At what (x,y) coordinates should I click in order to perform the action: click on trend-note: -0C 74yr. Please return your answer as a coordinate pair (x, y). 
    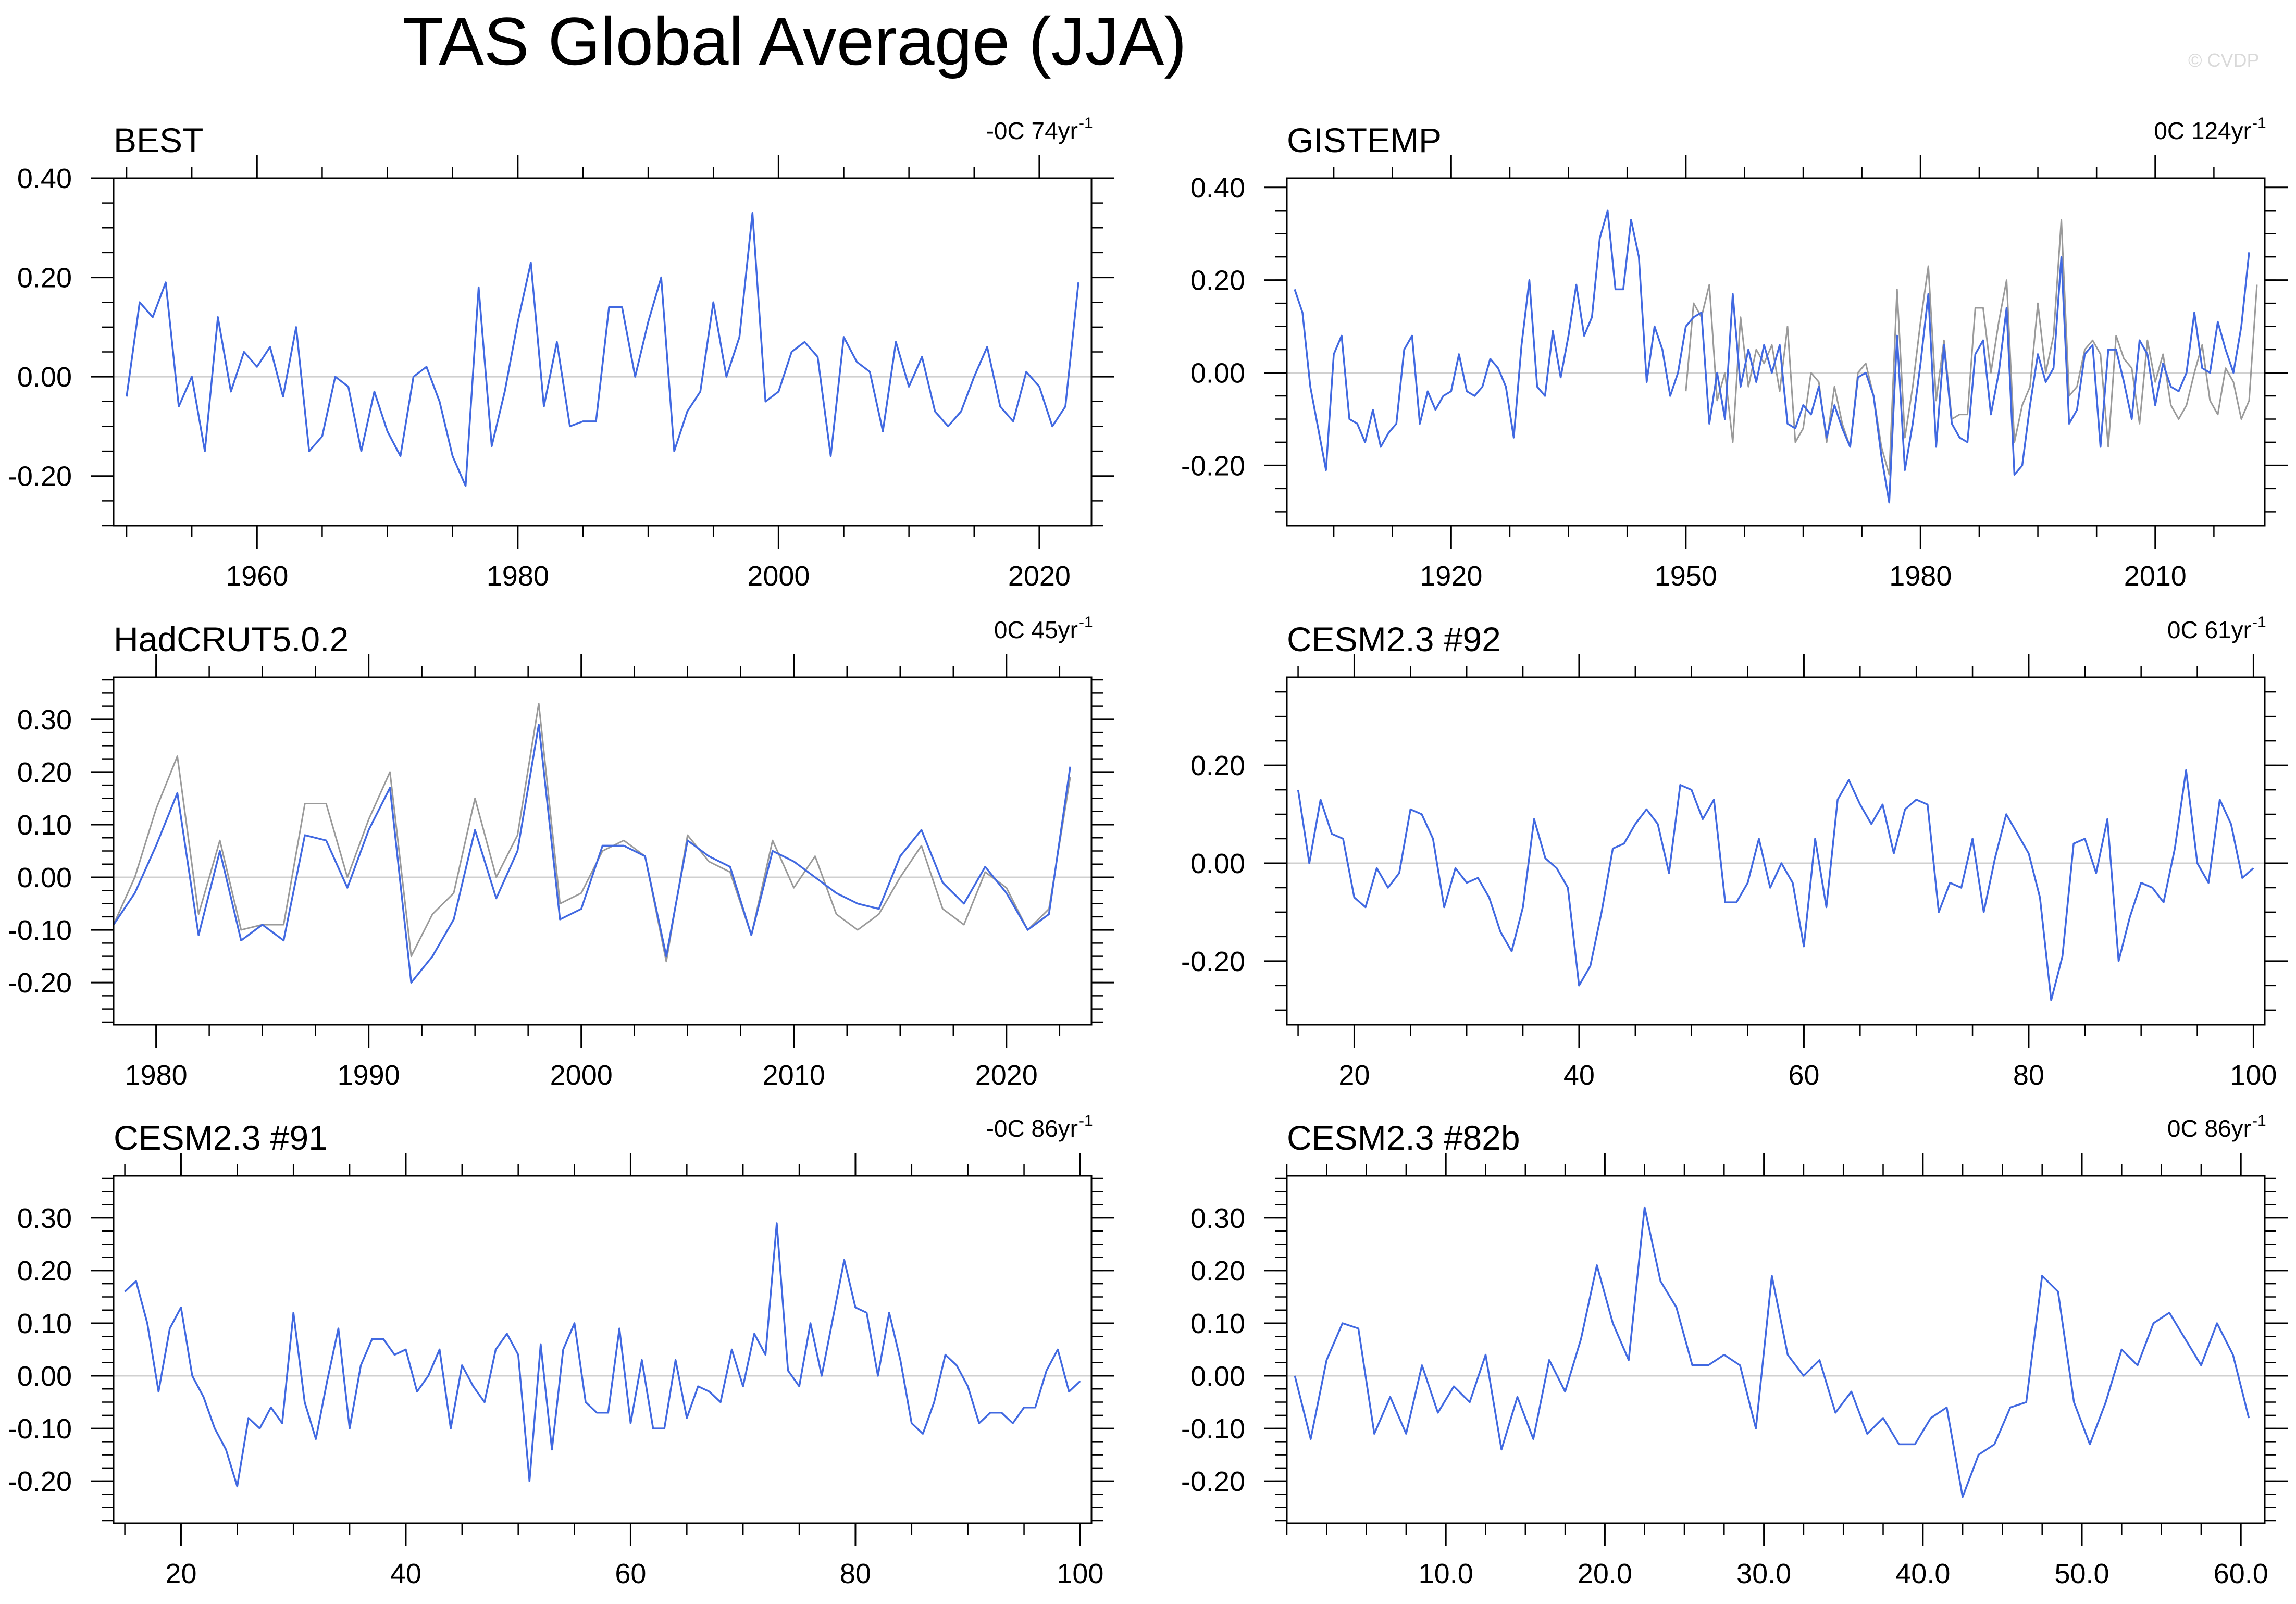
    Looking at the image, I should click on (1032, 130).